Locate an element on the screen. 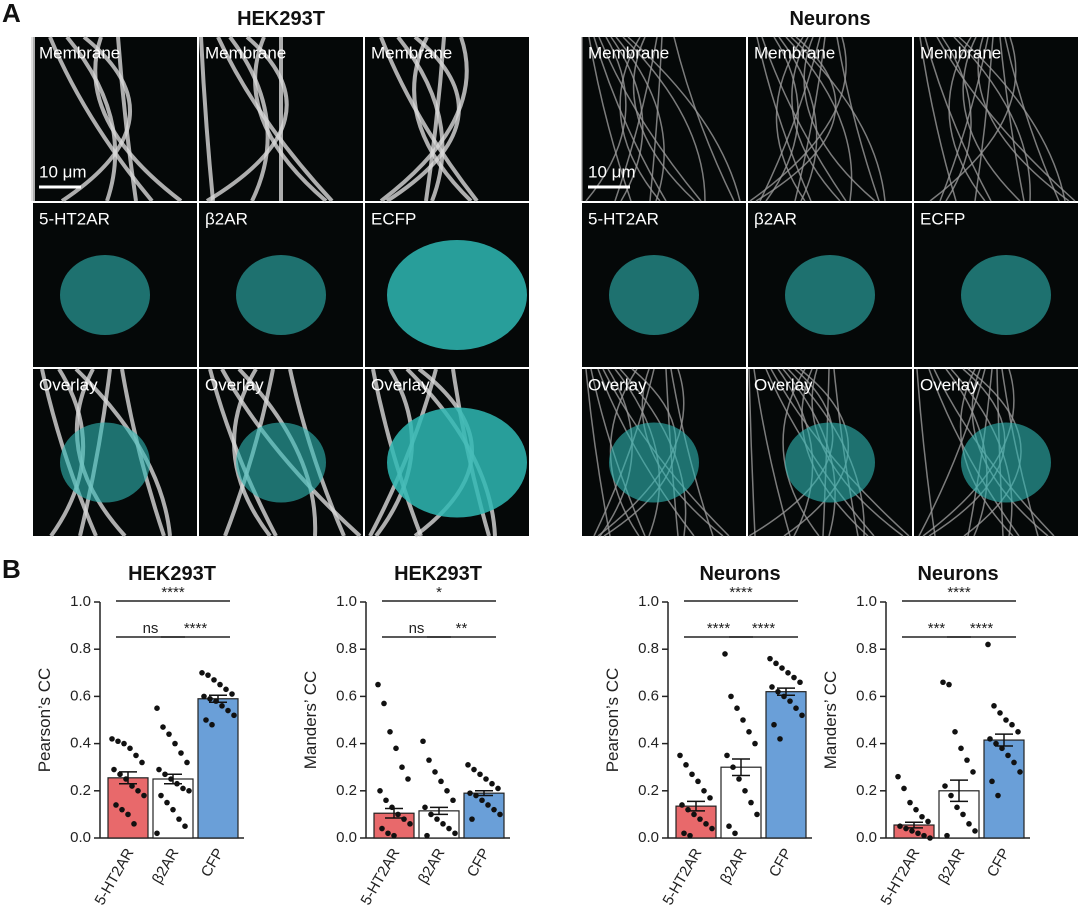 The image size is (1080, 922). x-tick-label: β2AR is located at coordinates (734, 865).